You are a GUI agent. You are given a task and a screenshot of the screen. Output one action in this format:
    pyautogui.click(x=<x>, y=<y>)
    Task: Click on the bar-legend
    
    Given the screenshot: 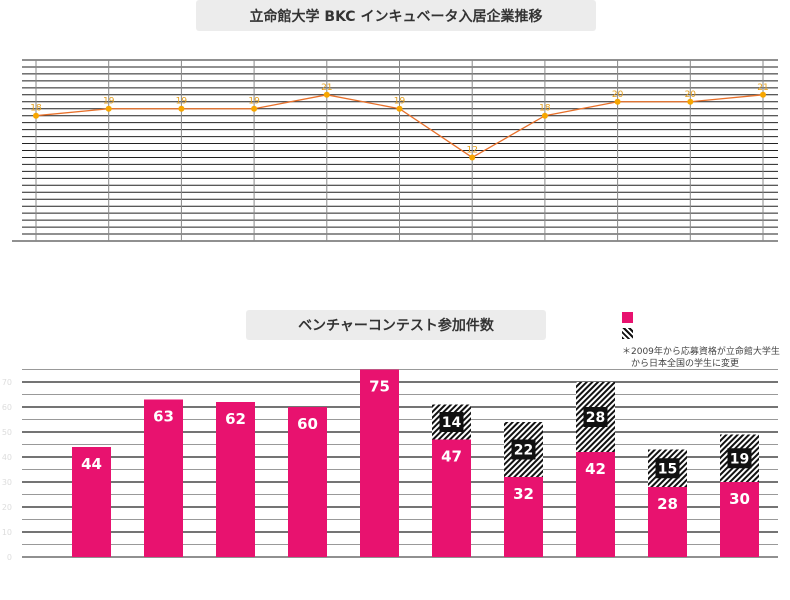 What is the action you would take?
    pyautogui.click(x=627, y=328)
    